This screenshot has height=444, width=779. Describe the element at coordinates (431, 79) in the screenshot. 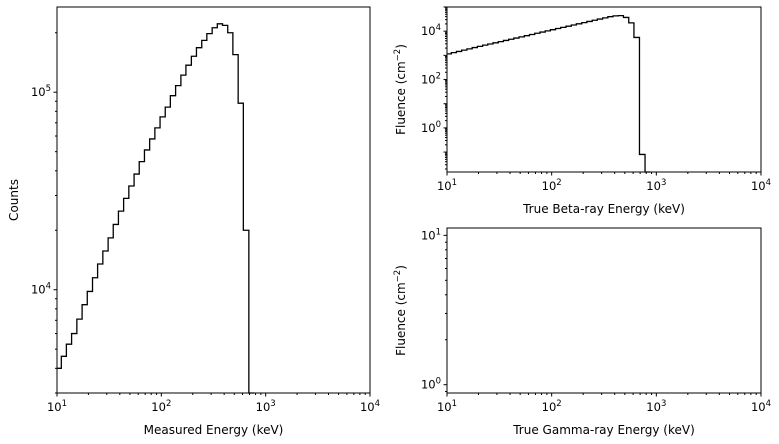

I see `y-tick-label: 102` at that location.